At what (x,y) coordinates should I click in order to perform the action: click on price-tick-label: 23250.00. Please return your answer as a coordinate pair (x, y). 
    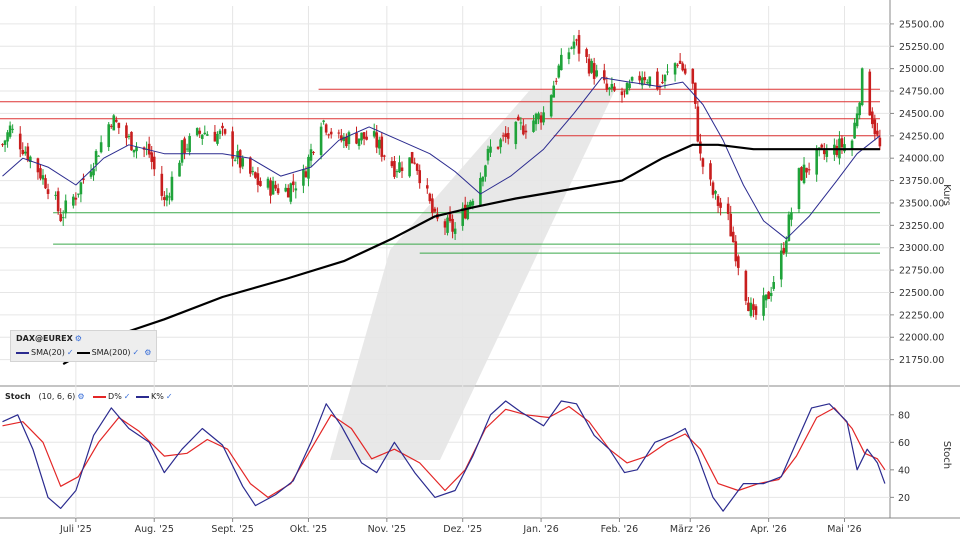
    Looking at the image, I should click on (921, 226).